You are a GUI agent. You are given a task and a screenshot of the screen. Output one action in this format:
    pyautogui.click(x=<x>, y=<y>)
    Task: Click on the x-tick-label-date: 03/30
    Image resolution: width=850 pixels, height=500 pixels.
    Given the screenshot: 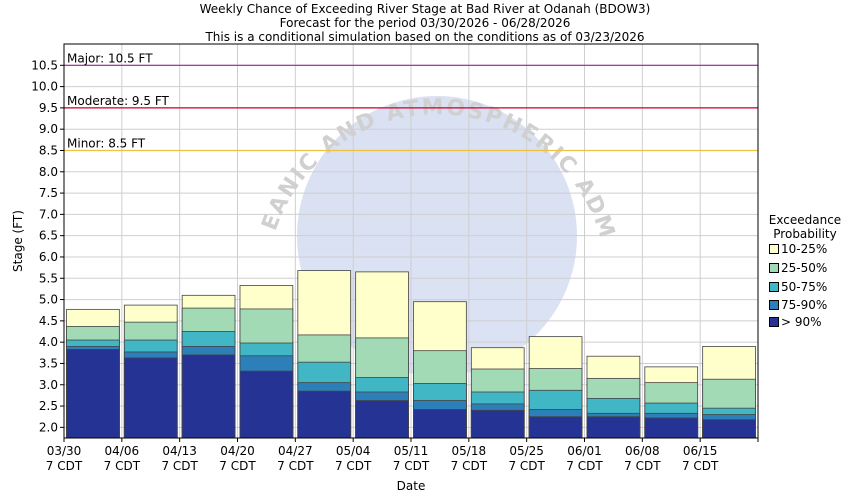 What is the action you would take?
    pyautogui.click(x=64, y=451)
    